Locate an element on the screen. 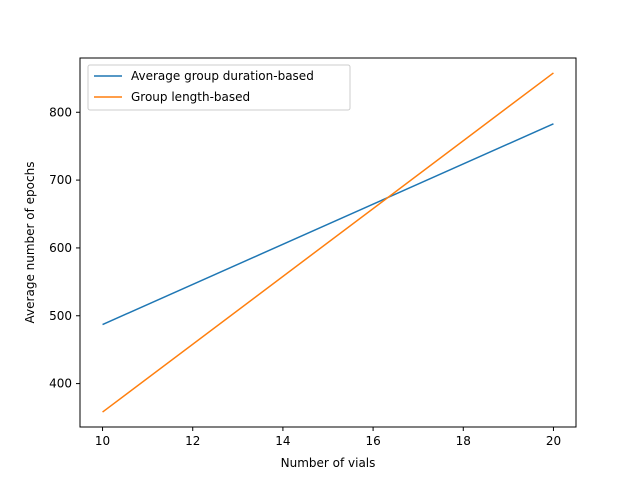  x-axis-label: Number of vials is located at coordinates (328, 463).